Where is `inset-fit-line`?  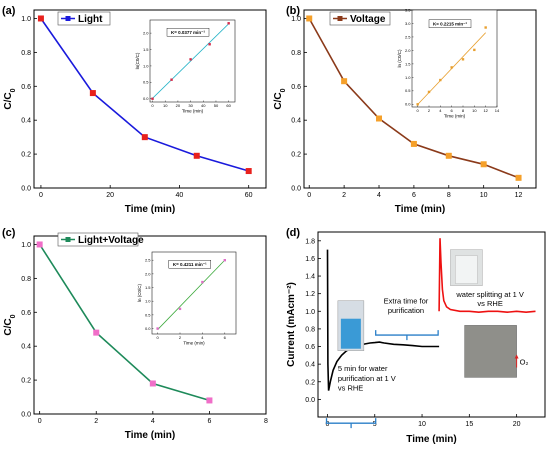
inset-fit-line is located at coordinates (191, 294).